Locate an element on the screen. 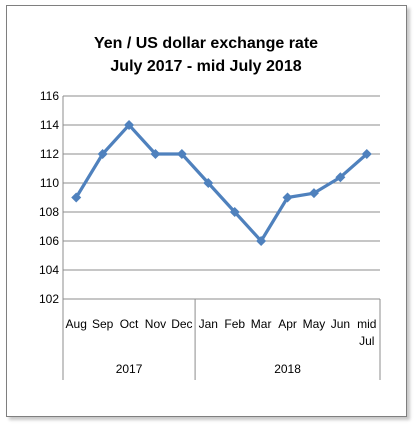 The image size is (415, 426). y-tick-label: 108 is located at coordinates (49, 212).